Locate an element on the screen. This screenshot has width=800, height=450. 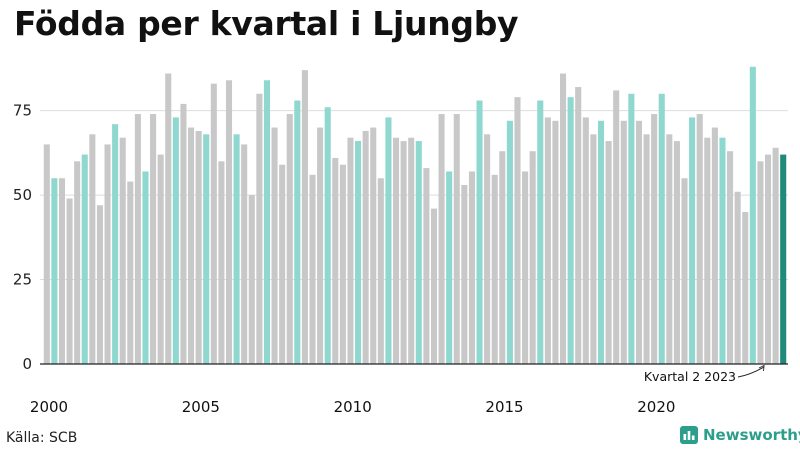
annotation-arrow is located at coordinates (751, 372).